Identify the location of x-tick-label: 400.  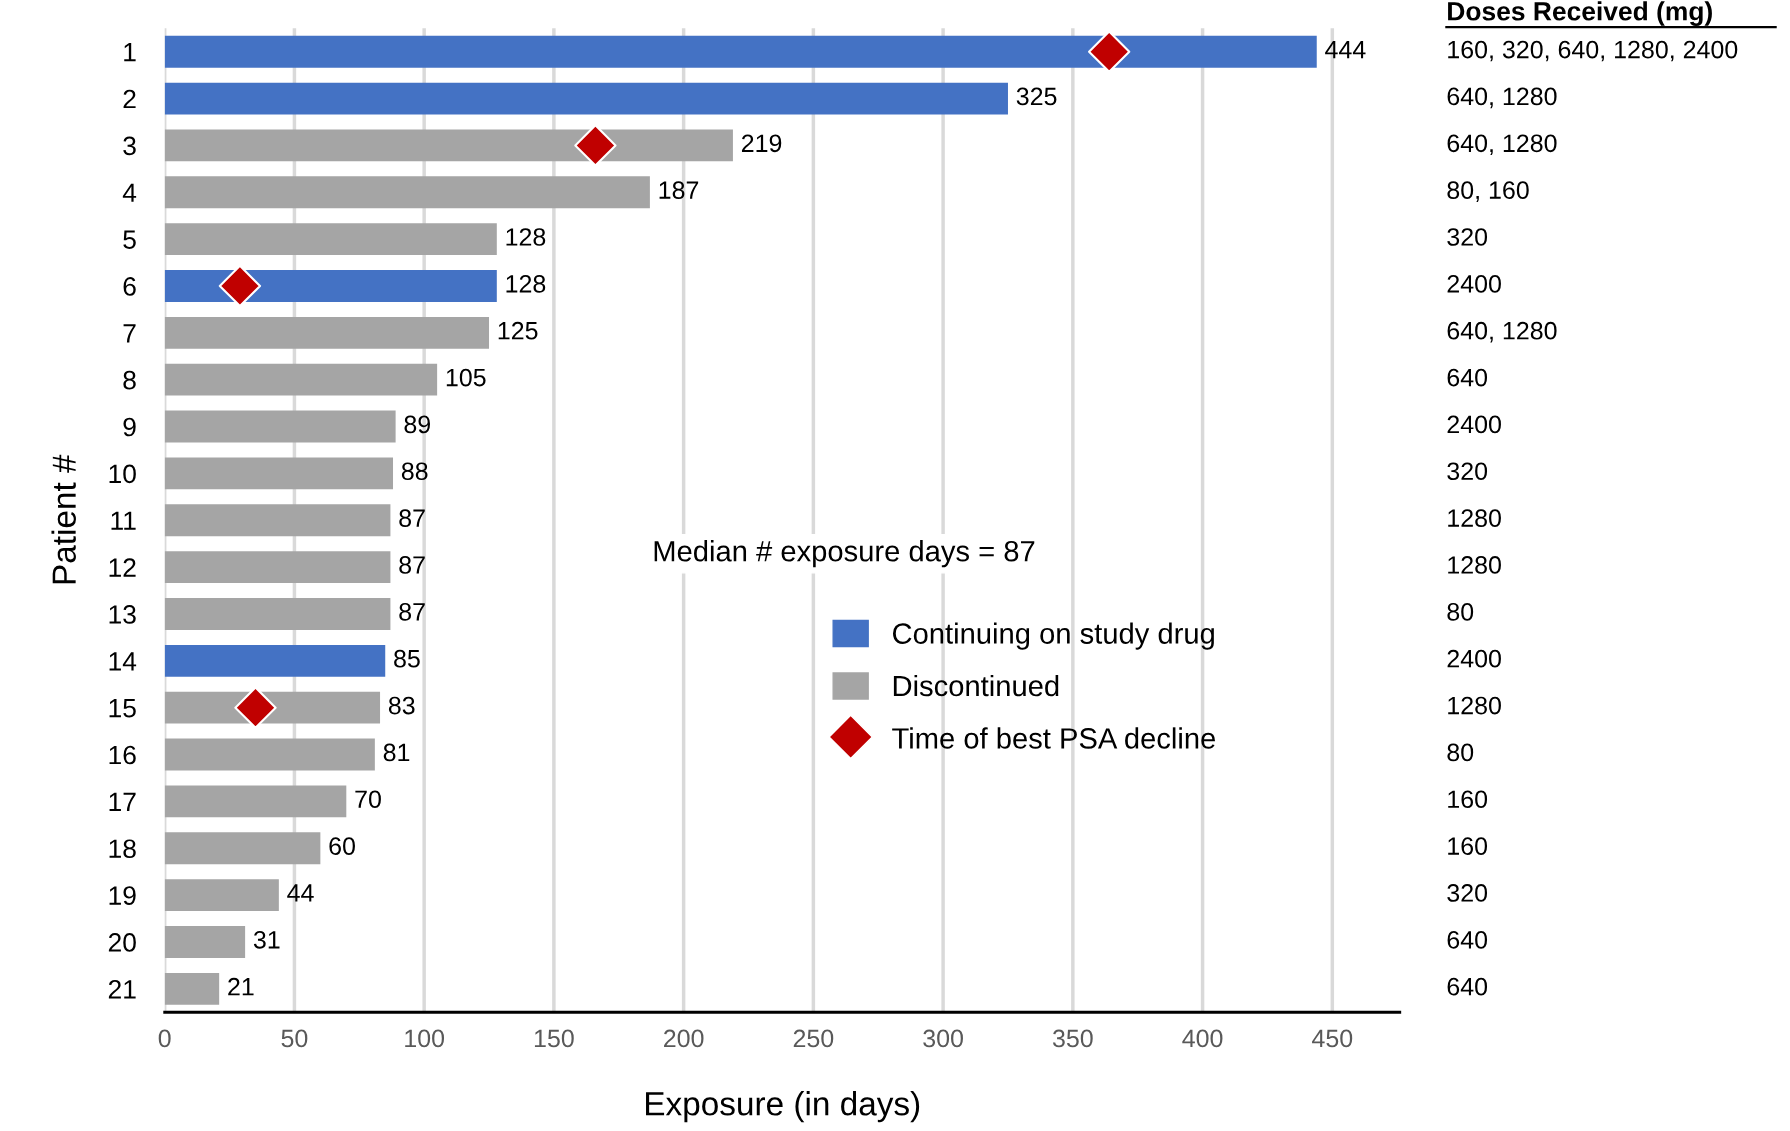
(1202, 1038).